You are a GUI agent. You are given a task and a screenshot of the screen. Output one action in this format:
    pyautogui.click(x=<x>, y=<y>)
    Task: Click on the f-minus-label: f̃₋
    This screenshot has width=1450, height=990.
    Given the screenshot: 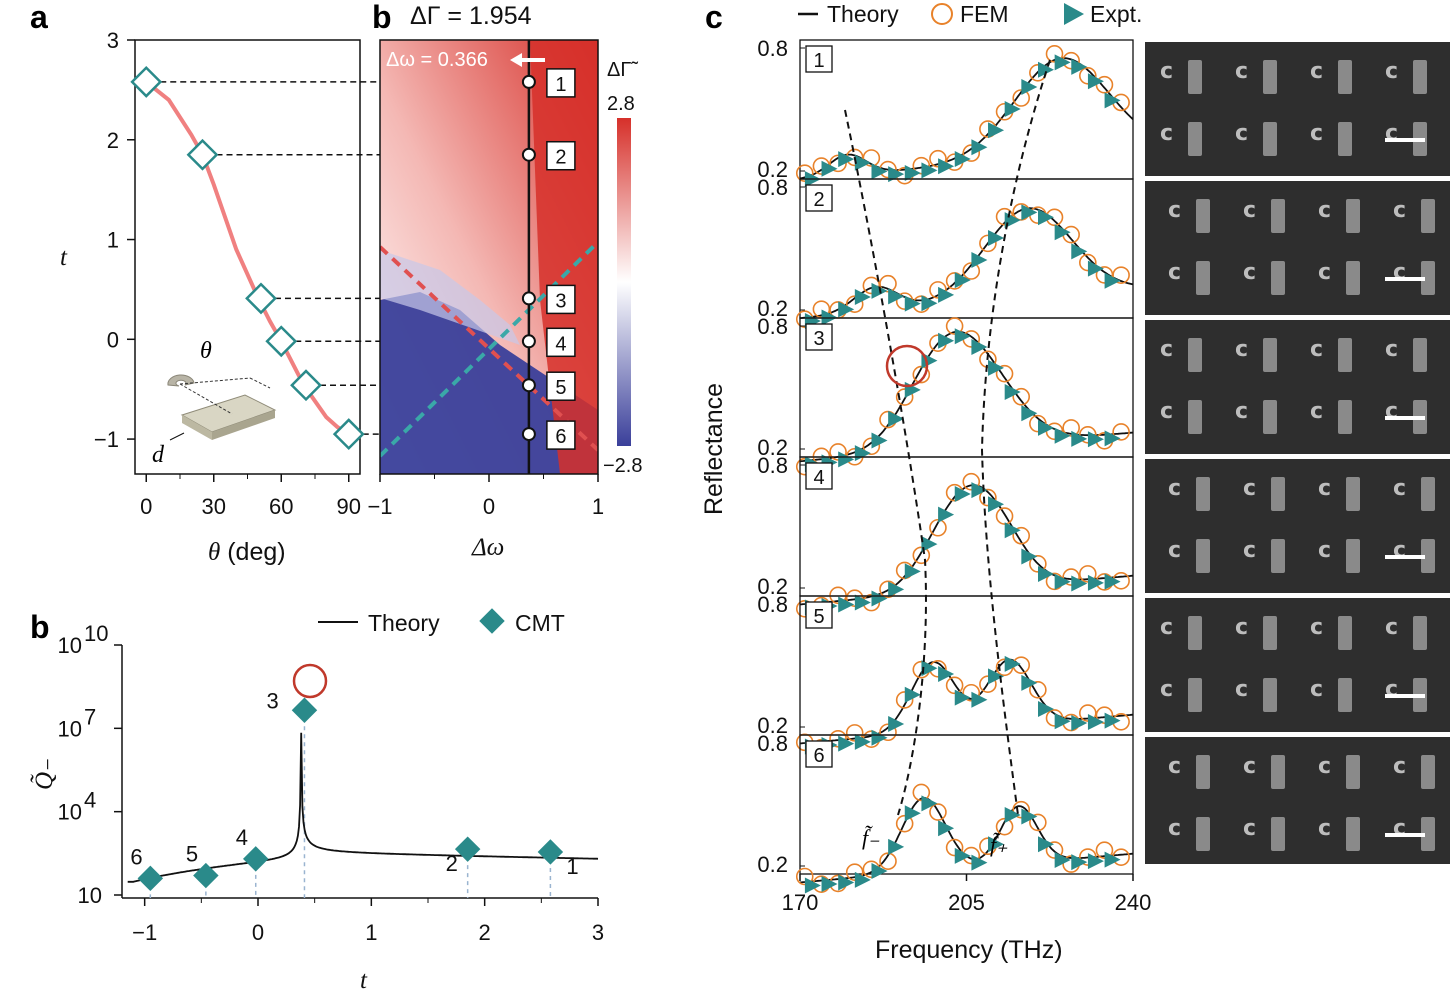 What is the action you would take?
    pyautogui.click(x=871, y=837)
    